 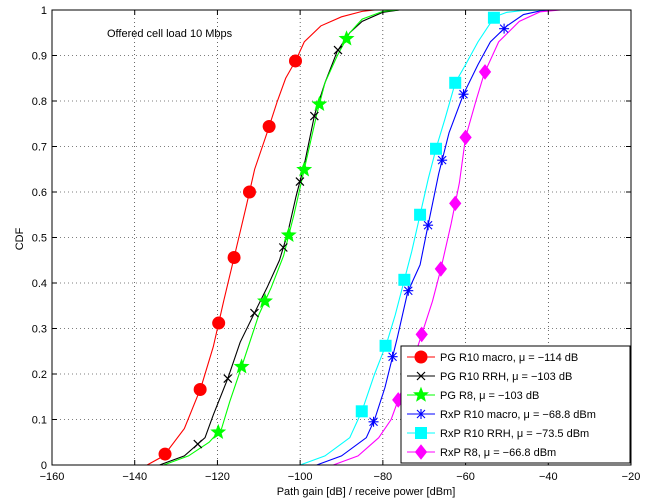 I want to click on x-tick-label: −20, so click(x=631, y=477).